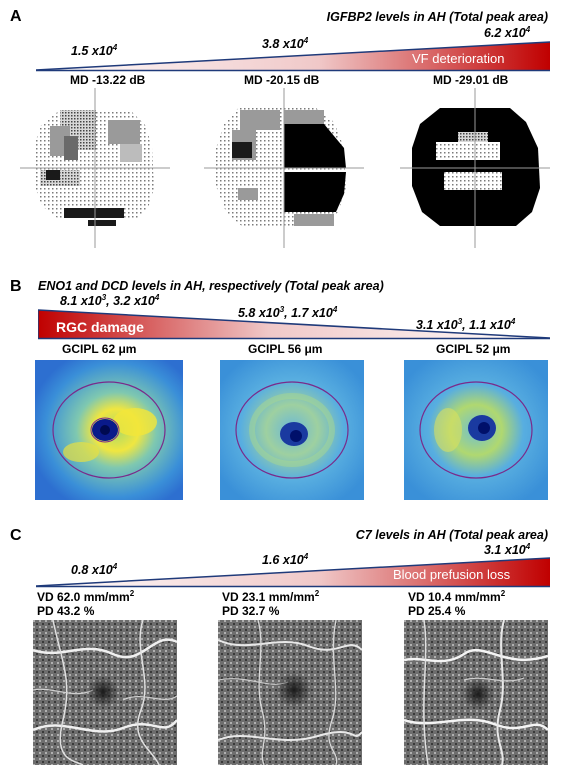 This screenshot has height=775, width=561. I want to click on panel-c-level-2: 1.6 x10⁴, so click(285, 559).